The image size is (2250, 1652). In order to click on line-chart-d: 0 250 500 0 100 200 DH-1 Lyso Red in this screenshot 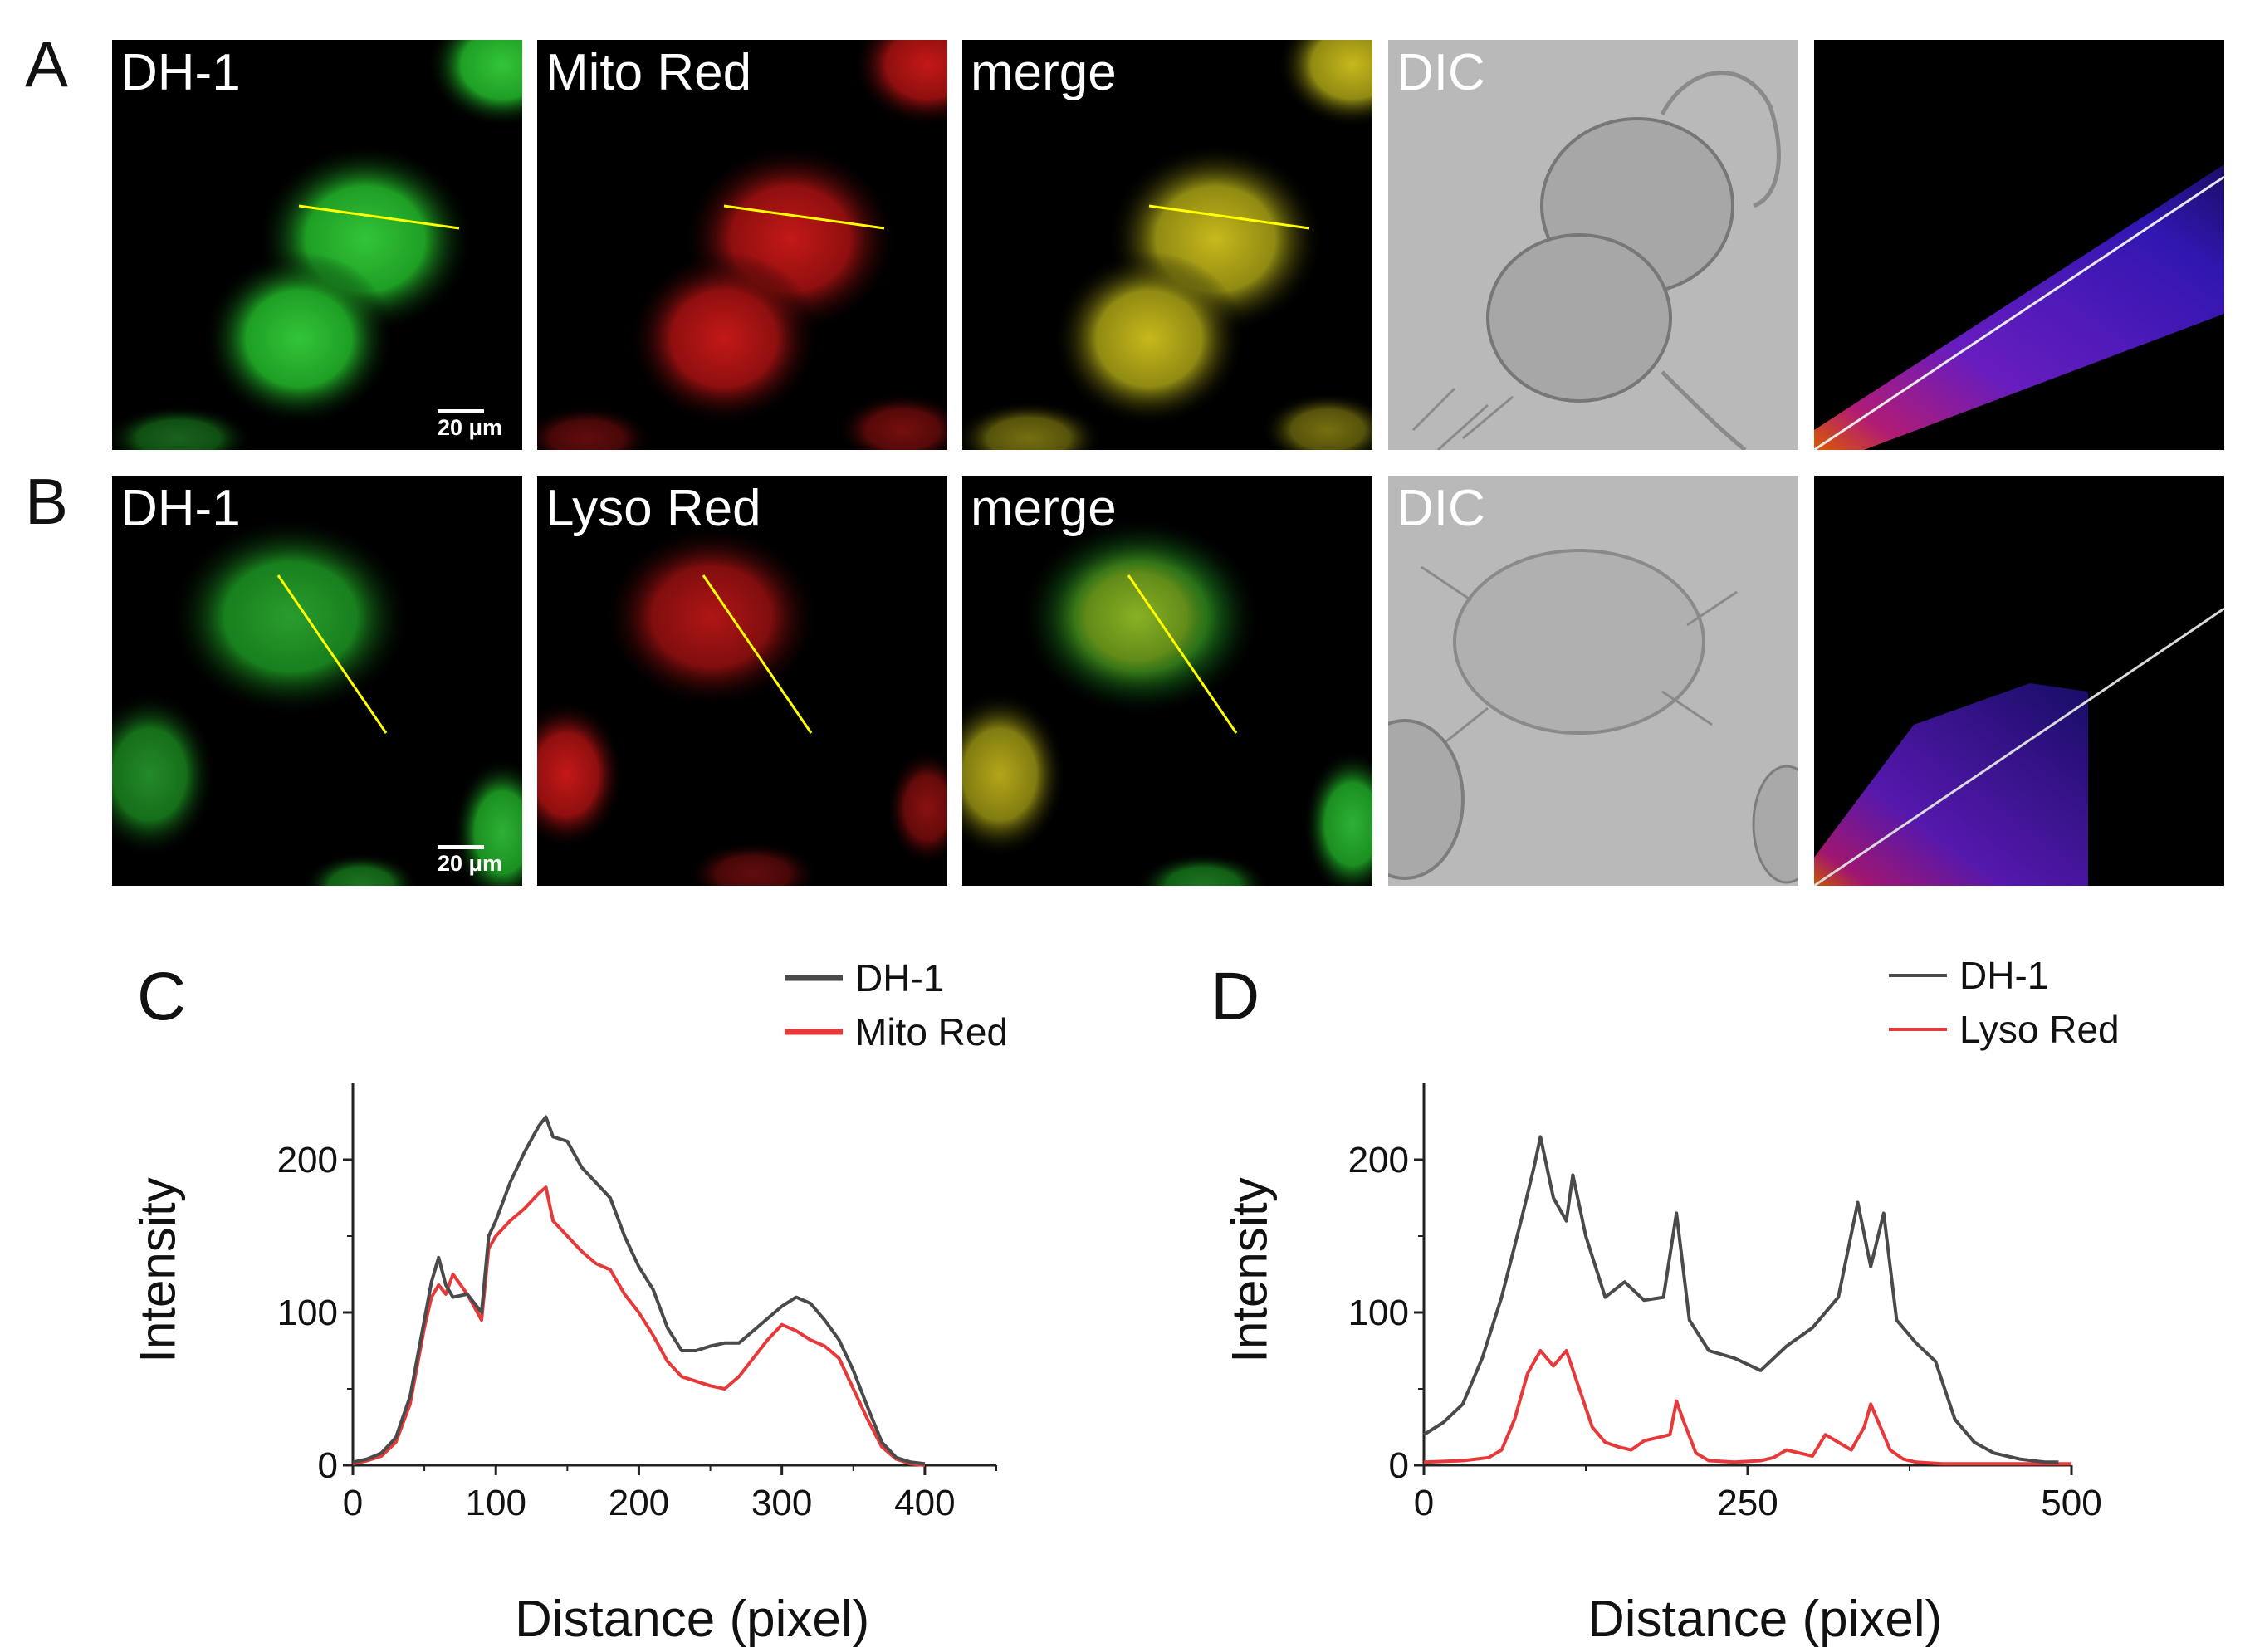, I will do `click(1734, 1238)`.